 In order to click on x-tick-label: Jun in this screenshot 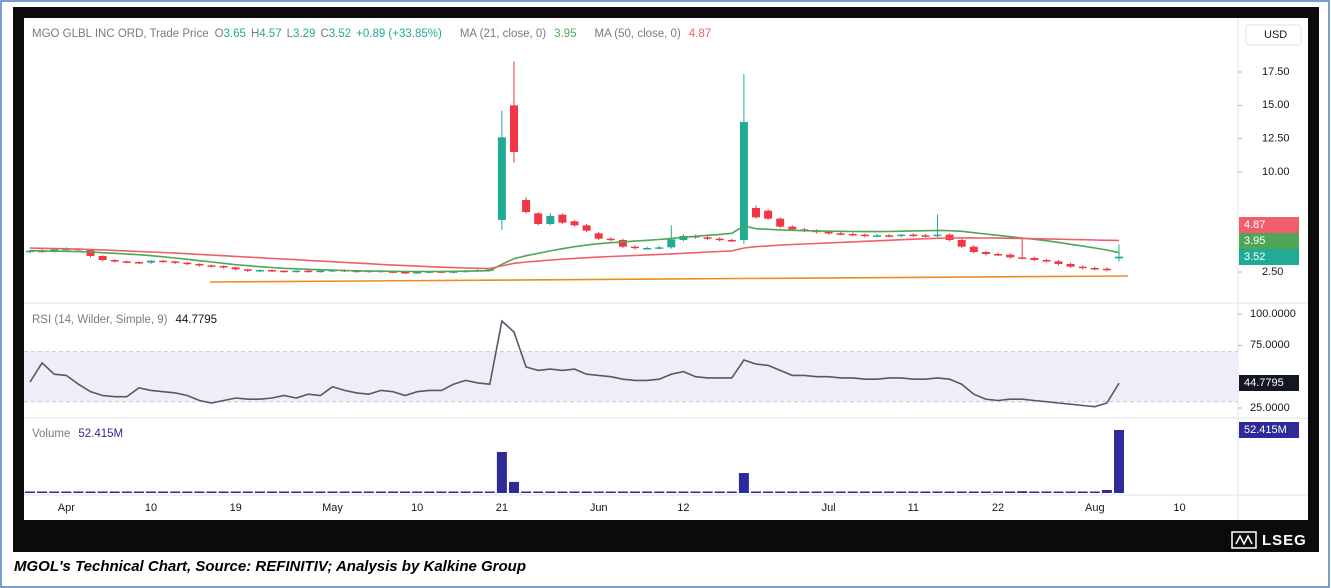, I will do `click(599, 508)`.